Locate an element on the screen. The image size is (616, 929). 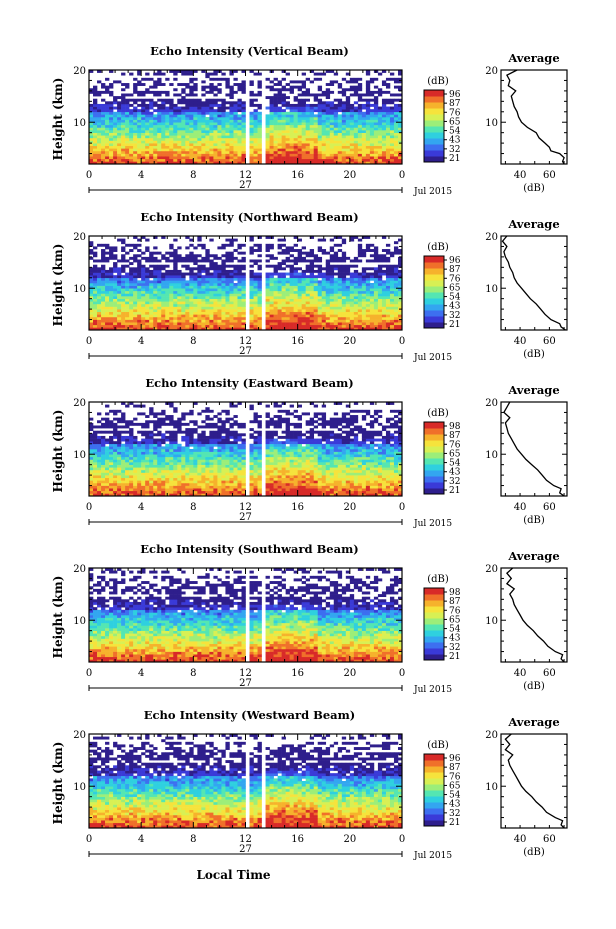
colorbar-tick-label: 43 is located at coordinates (455, 473).